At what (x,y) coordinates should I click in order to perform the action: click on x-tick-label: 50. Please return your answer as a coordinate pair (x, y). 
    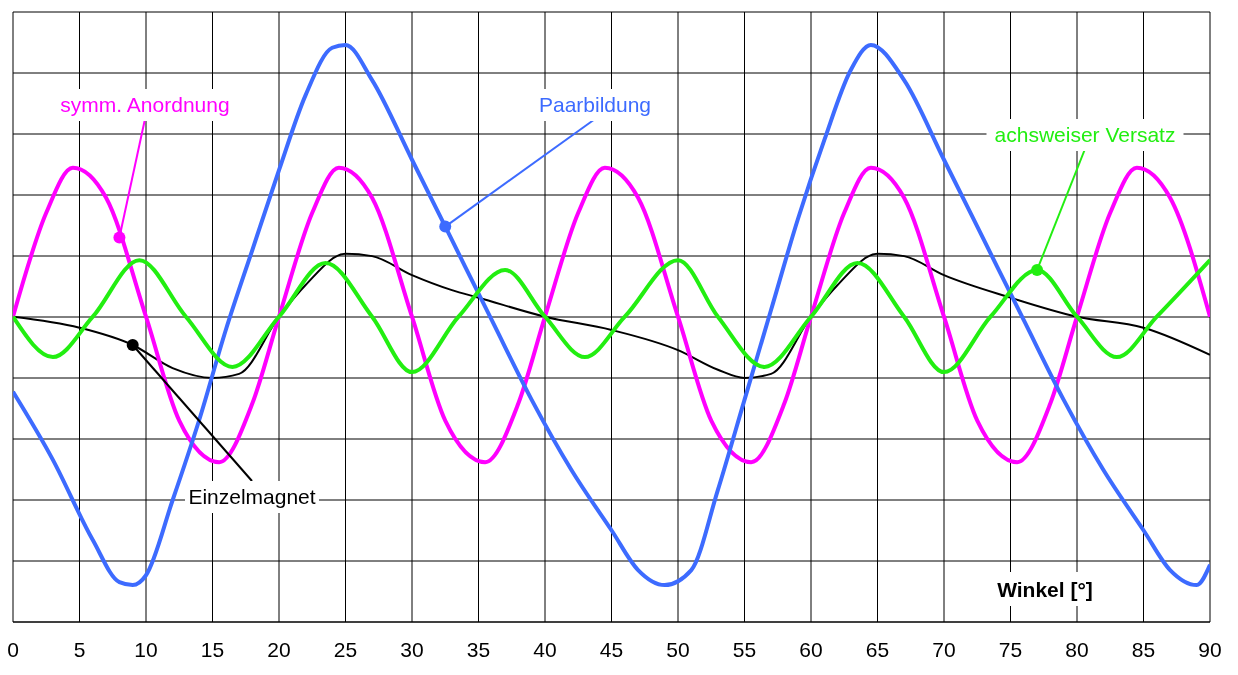
    Looking at the image, I should click on (678, 649).